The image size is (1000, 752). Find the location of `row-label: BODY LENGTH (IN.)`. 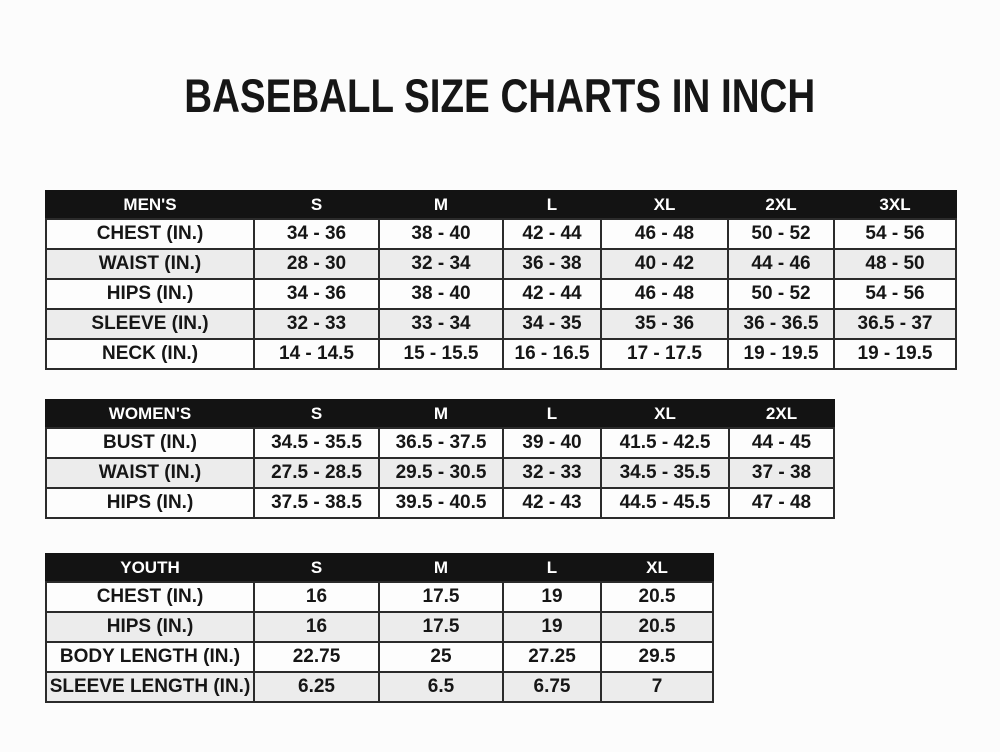

row-label: BODY LENGTH (IN.) is located at coordinates (150, 657).